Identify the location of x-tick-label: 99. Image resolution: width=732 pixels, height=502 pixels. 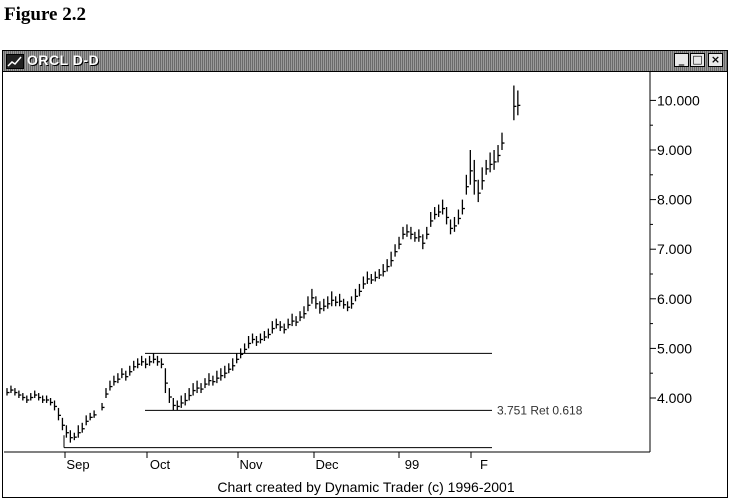
(412, 464).